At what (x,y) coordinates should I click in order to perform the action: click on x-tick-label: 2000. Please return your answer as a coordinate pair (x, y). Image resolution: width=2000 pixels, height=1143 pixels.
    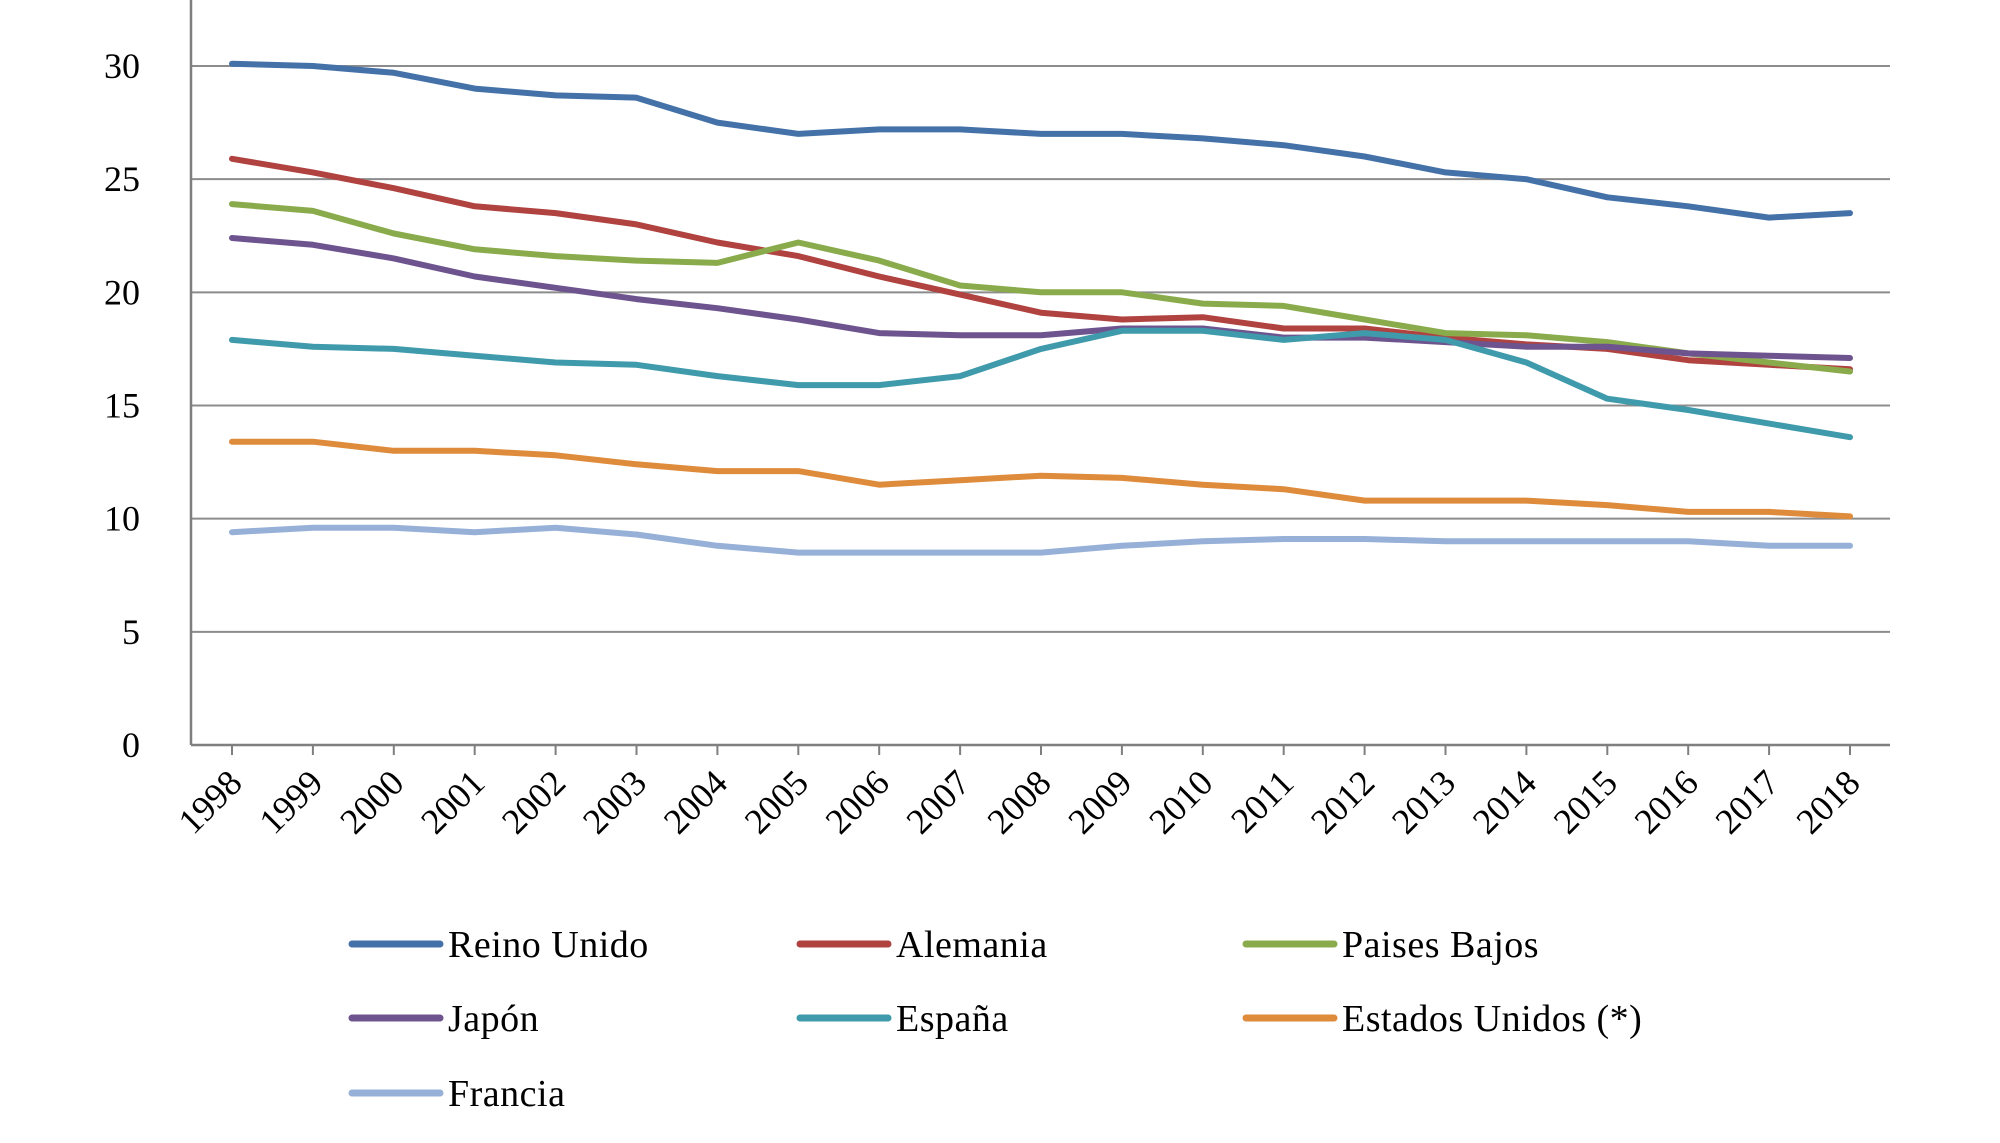
    Looking at the image, I should click on (371, 801).